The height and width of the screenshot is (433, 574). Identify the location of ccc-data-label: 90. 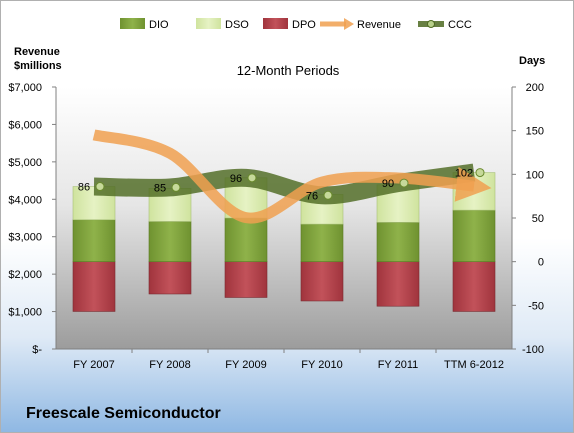
(388, 184).